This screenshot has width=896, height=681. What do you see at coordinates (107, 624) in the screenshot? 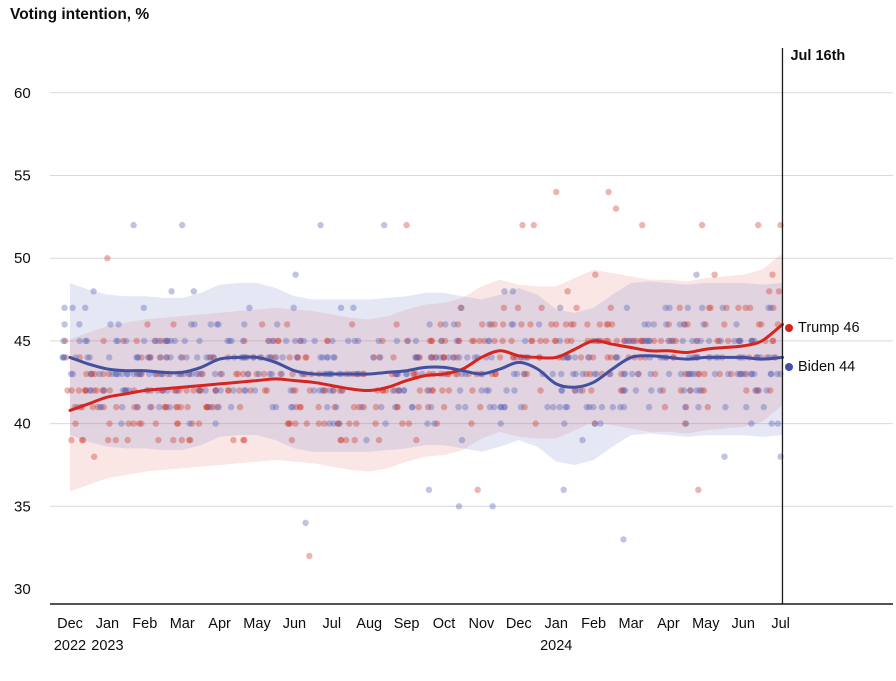
I see `x-tick-label: Jan` at bounding box center [107, 624].